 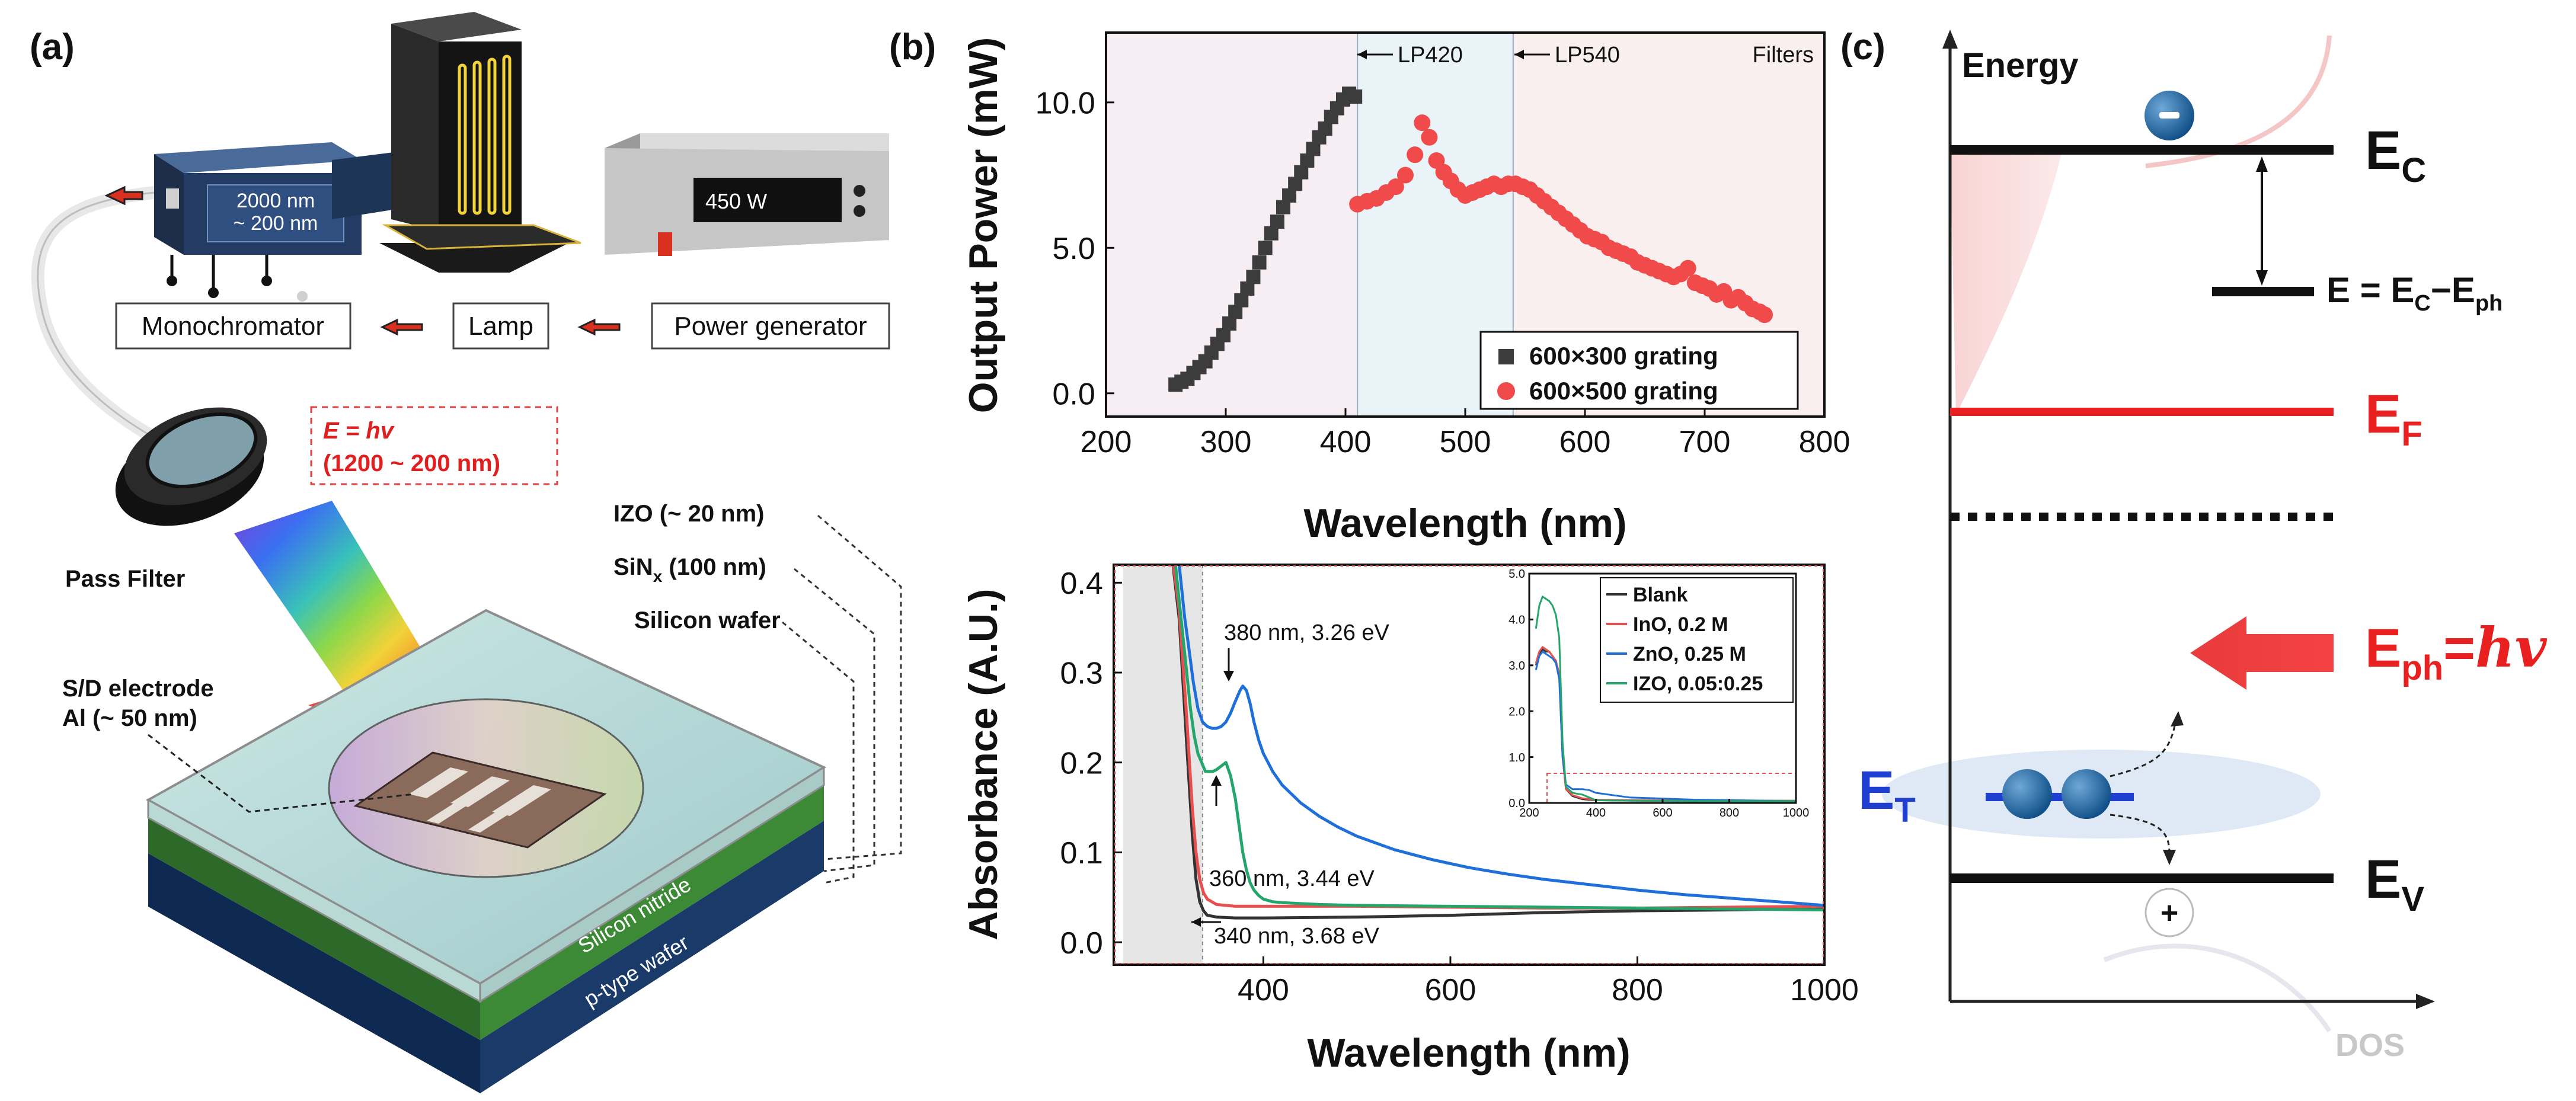 I want to click on lp540-marker: LP540, so click(x=1567, y=55).